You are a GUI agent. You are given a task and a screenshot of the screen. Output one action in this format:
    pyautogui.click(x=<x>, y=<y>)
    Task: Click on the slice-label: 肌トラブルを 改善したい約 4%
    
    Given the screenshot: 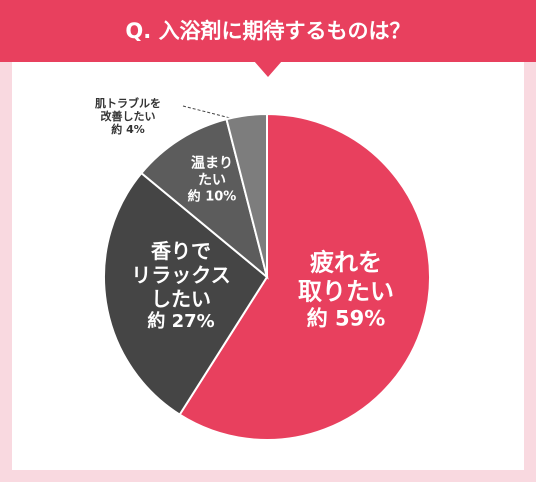 What is the action you would take?
    pyautogui.click(x=128, y=117)
    